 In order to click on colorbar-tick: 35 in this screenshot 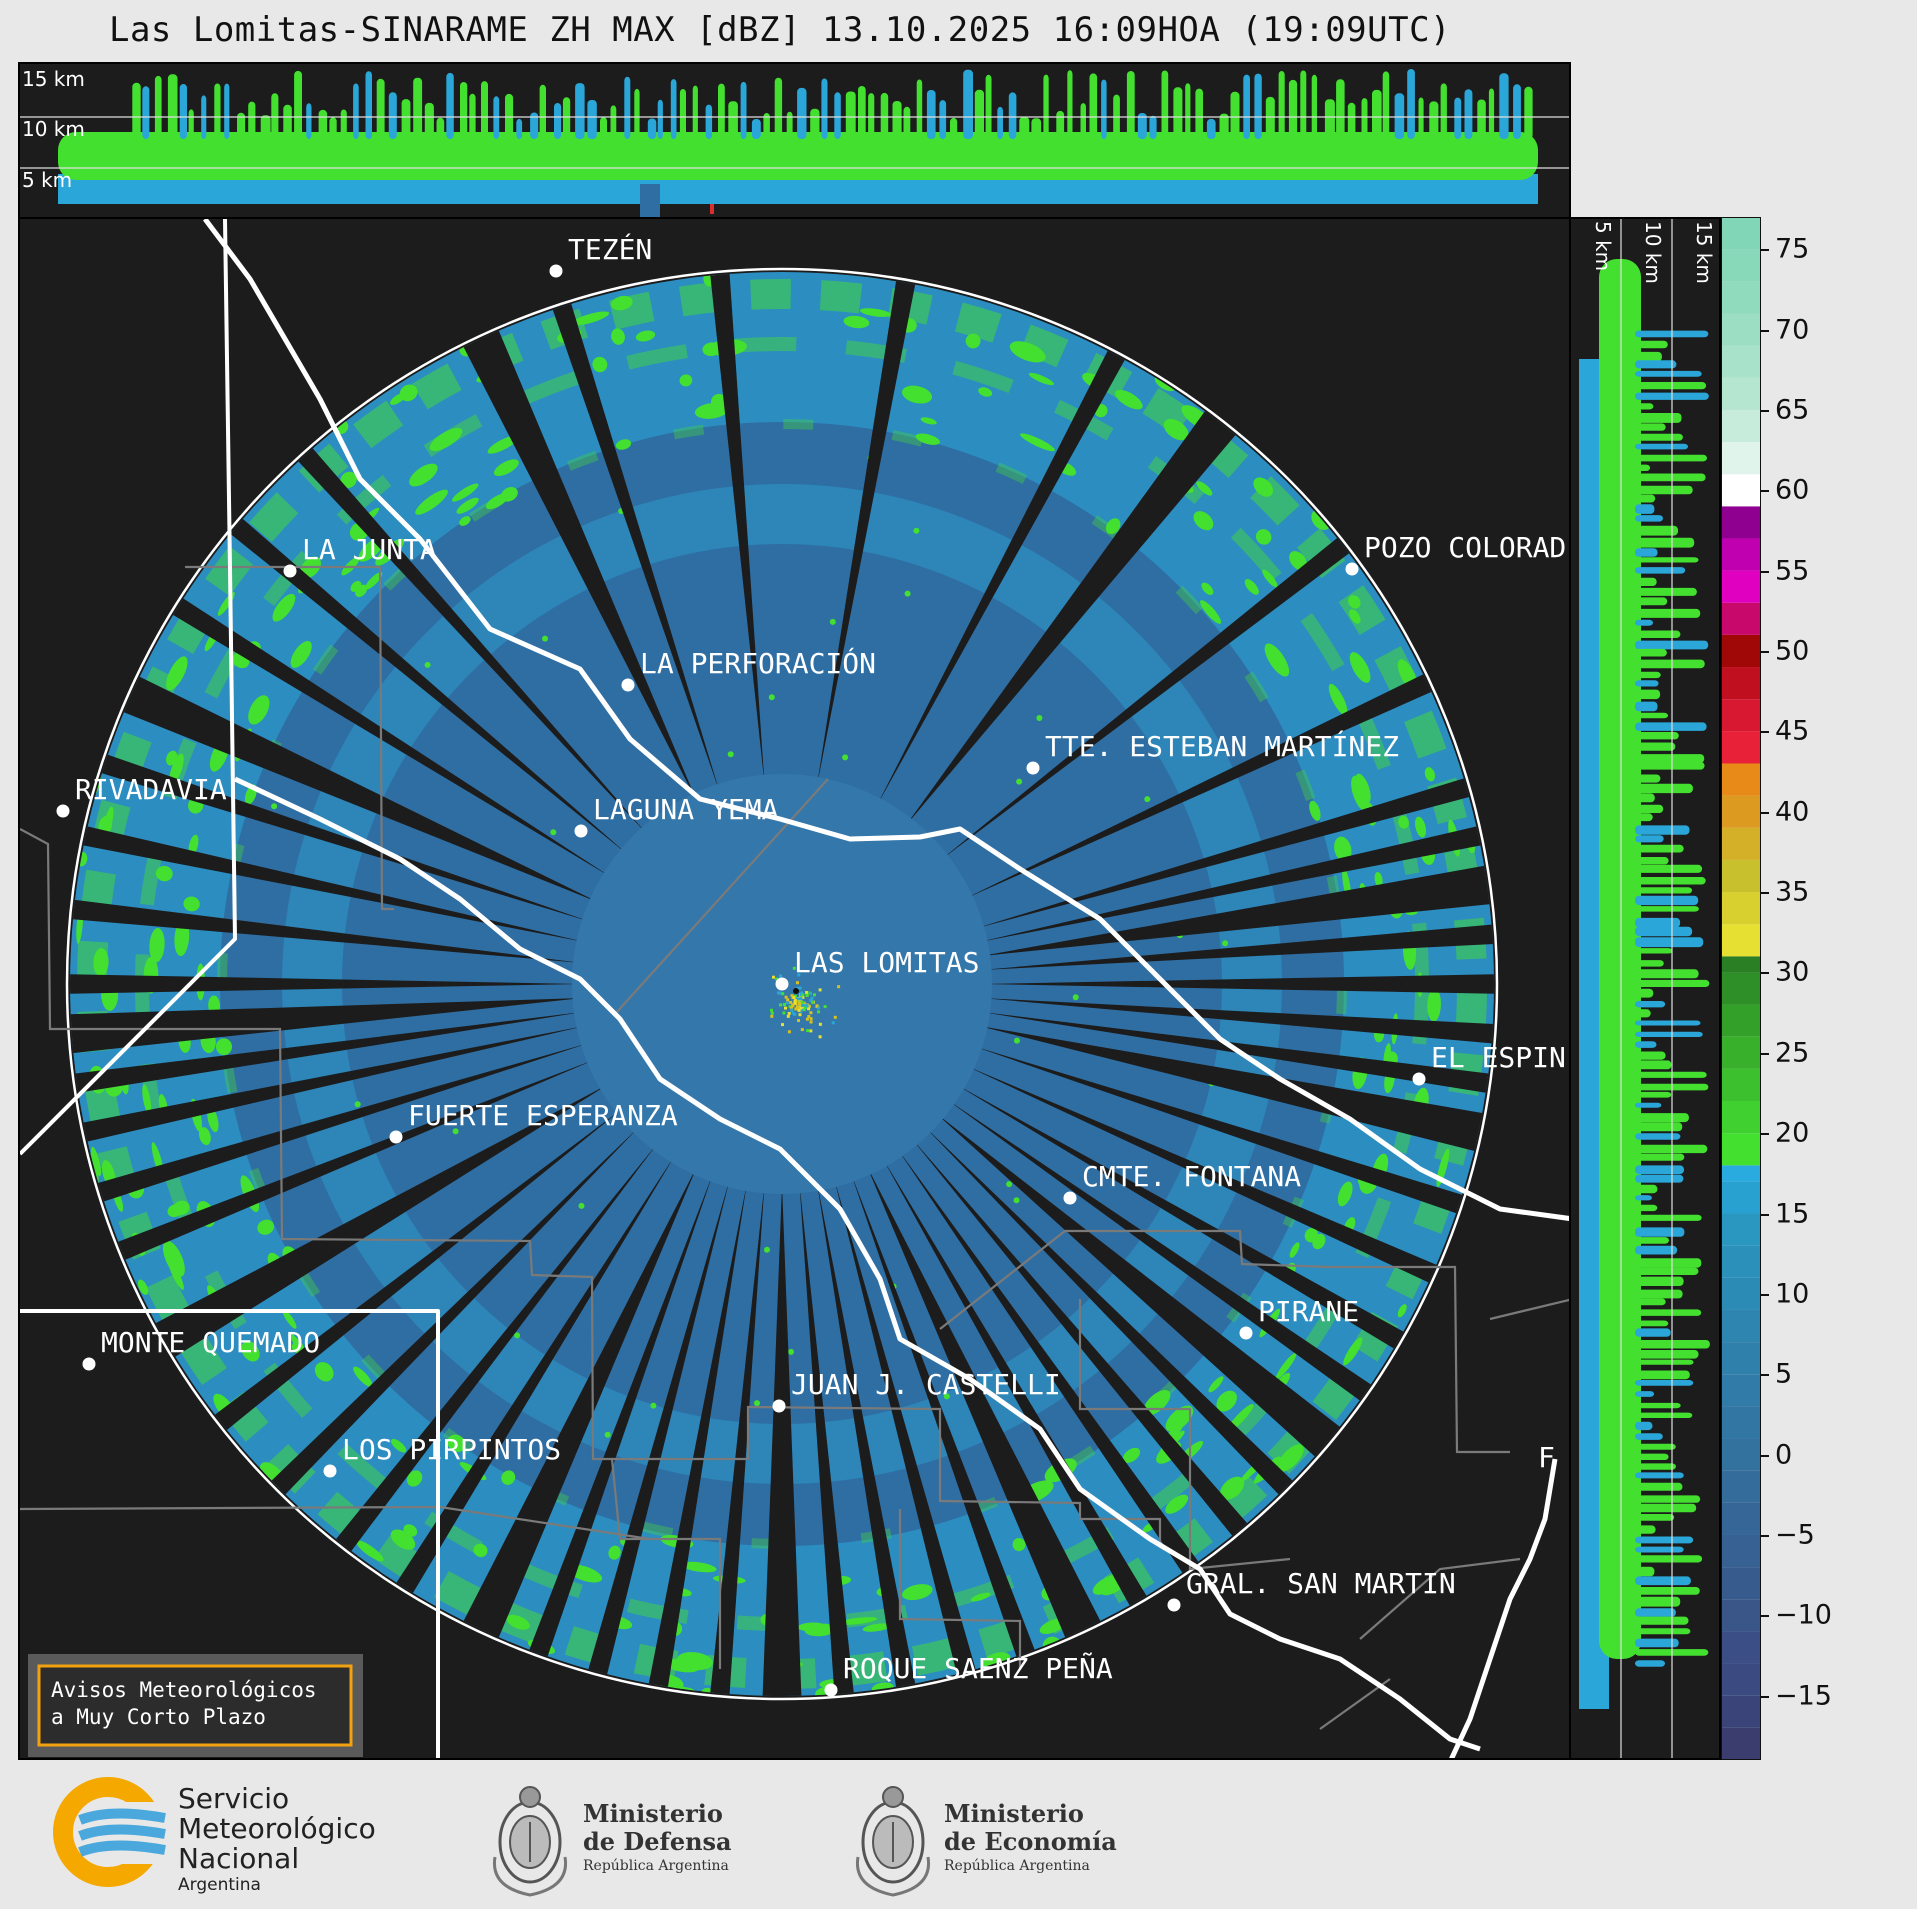, I will do `click(1792, 892)`.